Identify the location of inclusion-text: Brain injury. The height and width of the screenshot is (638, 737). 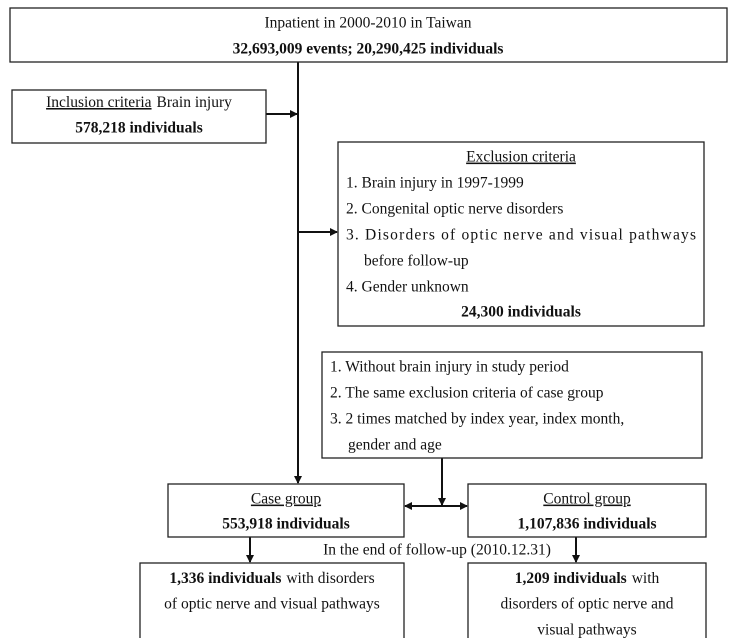
(195, 102).